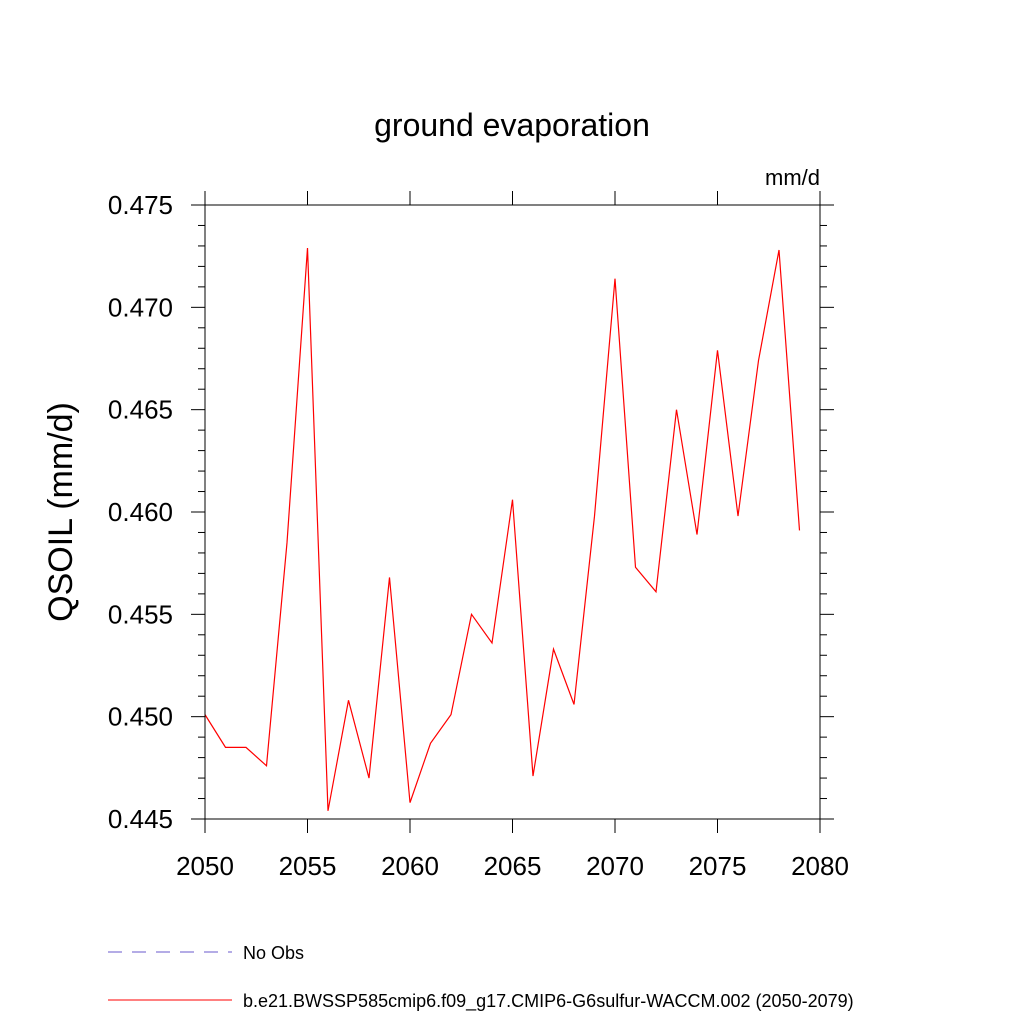 The width and height of the screenshot is (1024, 1024). I want to click on x-tick-label: 2075, so click(718, 866).